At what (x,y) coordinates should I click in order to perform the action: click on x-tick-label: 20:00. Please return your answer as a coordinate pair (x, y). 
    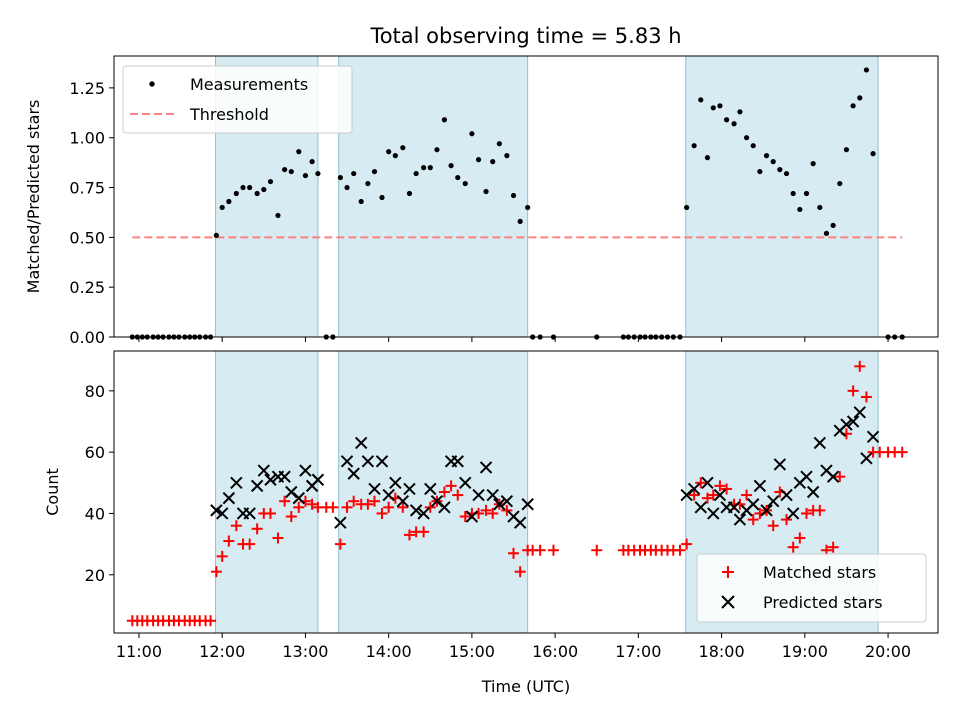
    Looking at the image, I should click on (888, 651).